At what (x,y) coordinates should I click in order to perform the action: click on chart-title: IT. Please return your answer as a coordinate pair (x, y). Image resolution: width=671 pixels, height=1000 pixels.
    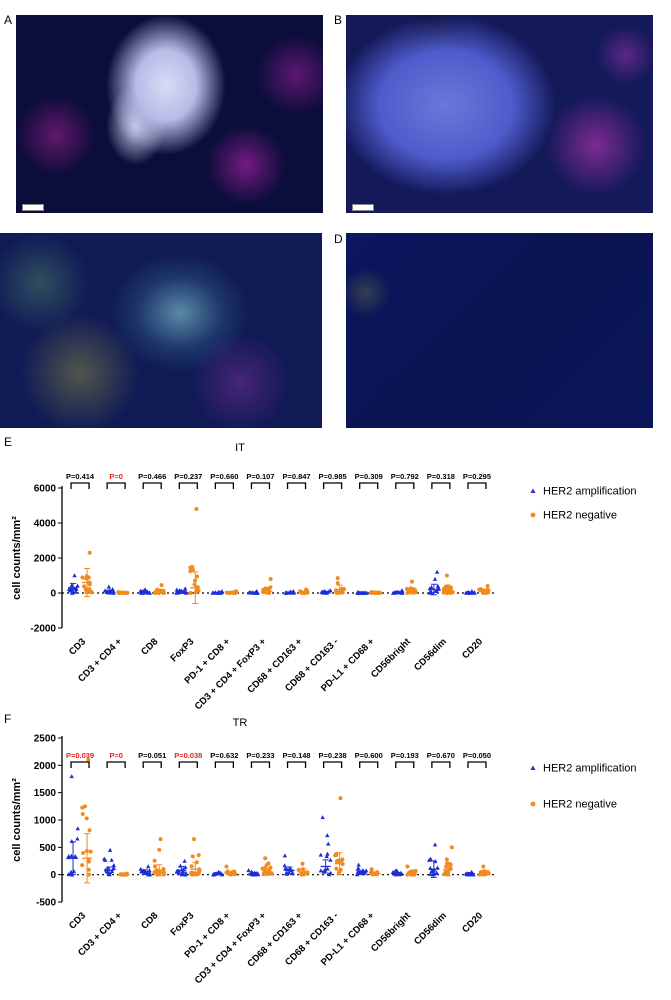
    Looking at the image, I should click on (240, 448).